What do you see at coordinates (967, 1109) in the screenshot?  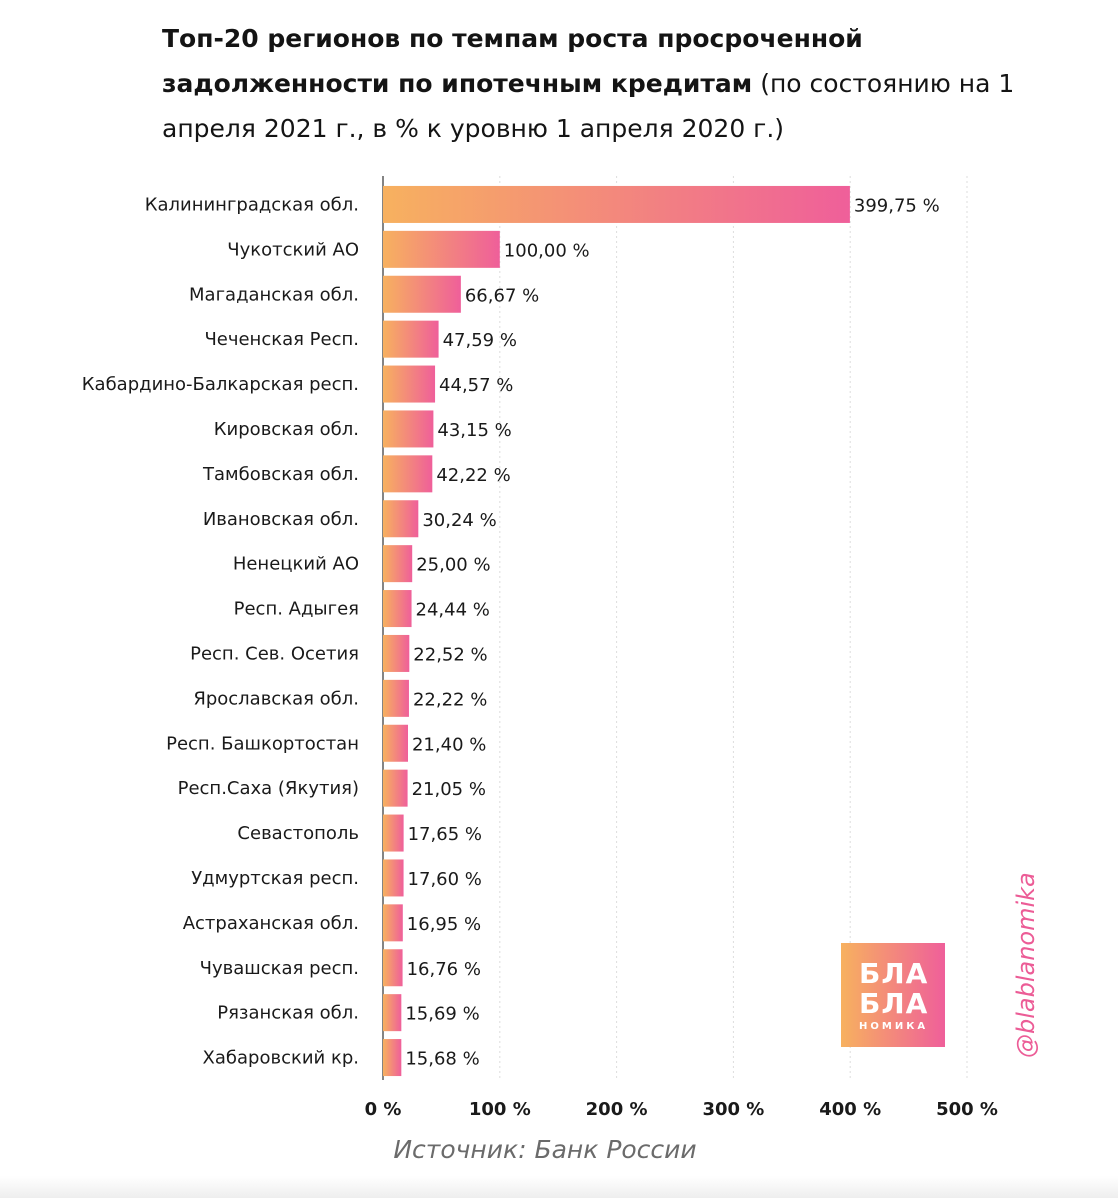 I see `x-tick-label: 500 %` at bounding box center [967, 1109].